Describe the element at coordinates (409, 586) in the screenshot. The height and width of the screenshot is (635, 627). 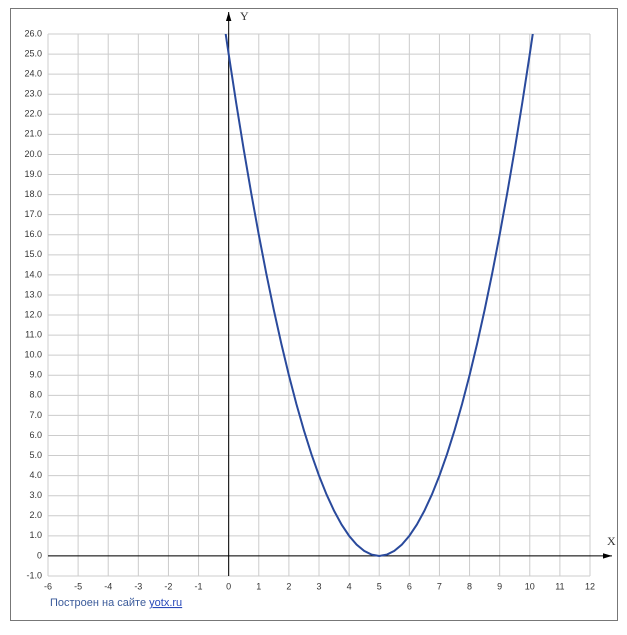
I see `x-tick-label: 6` at that location.